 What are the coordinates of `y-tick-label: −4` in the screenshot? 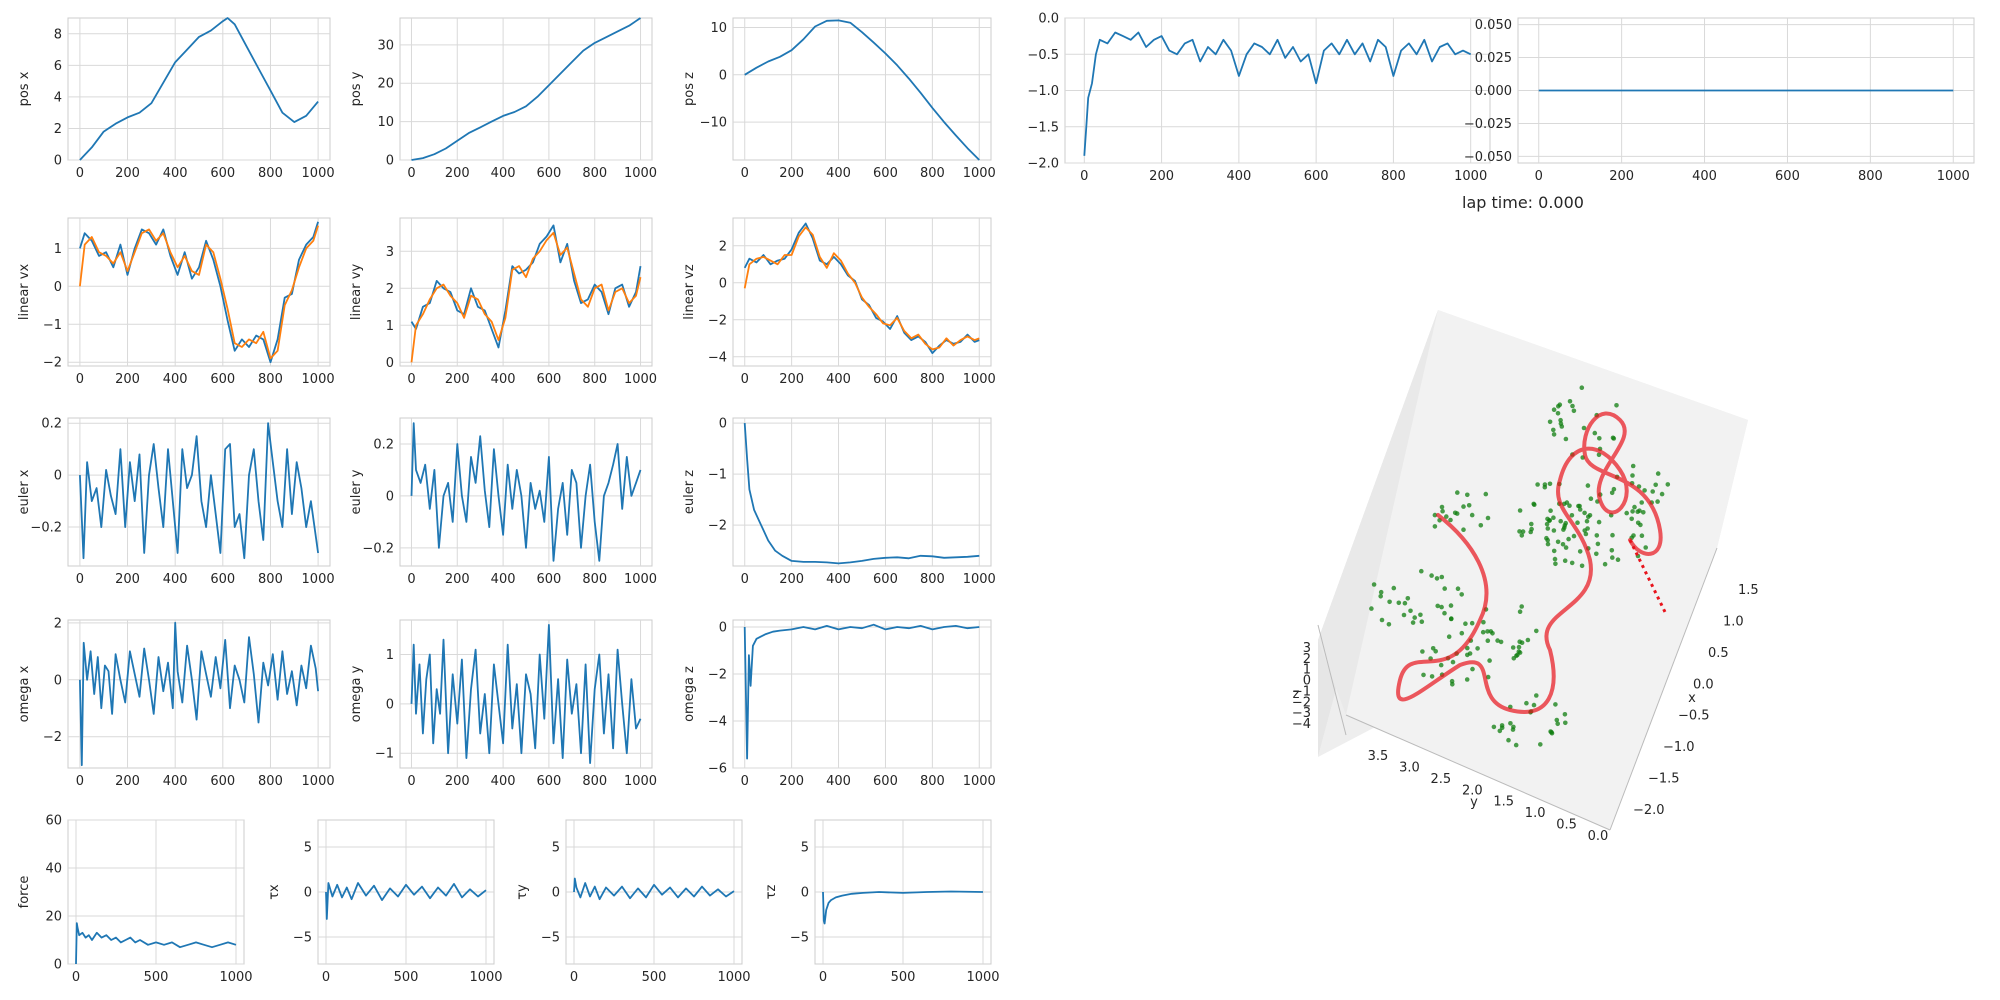 It's located at (717, 722).